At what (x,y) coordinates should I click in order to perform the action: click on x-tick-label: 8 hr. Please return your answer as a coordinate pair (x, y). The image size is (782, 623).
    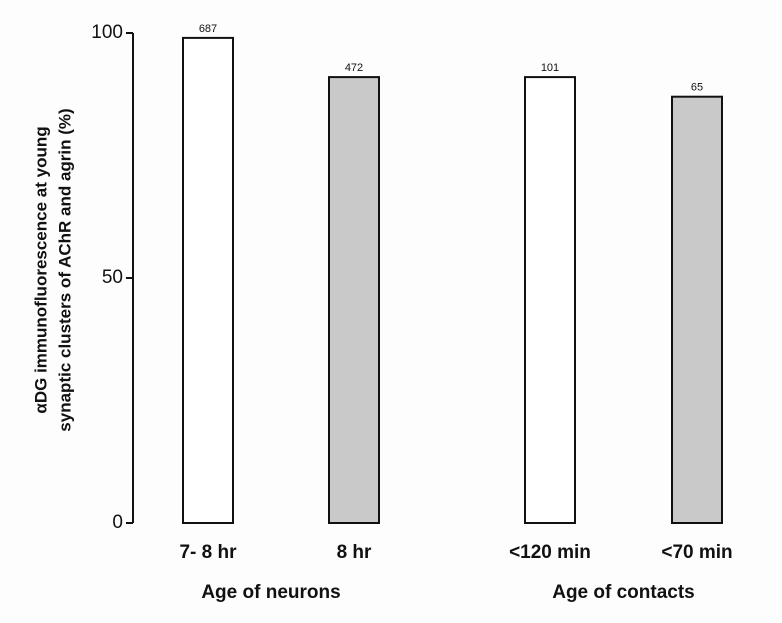
    Looking at the image, I should click on (354, 552).